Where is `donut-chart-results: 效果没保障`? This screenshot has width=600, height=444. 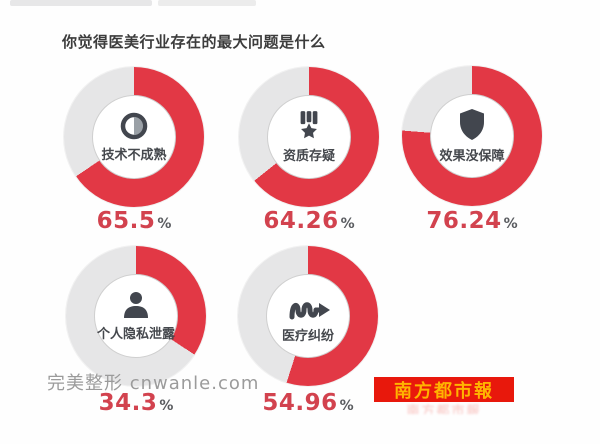 donut-chart-results: 效果没保障 is located at coordinates (472, 136).